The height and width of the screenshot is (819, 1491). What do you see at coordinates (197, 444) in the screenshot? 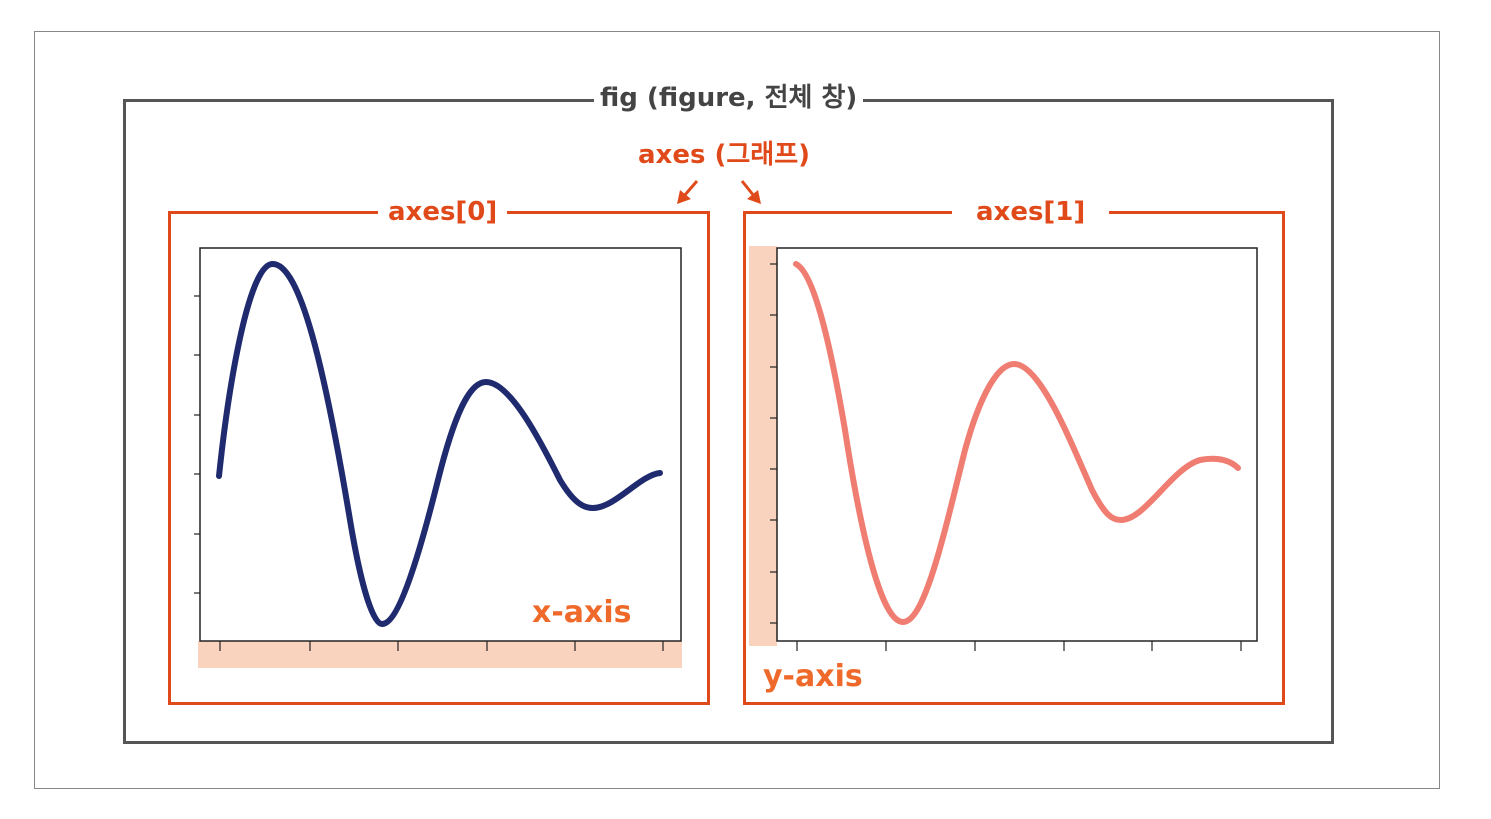
I see `axes0-y-ticks` at bounding box center [197, 444].